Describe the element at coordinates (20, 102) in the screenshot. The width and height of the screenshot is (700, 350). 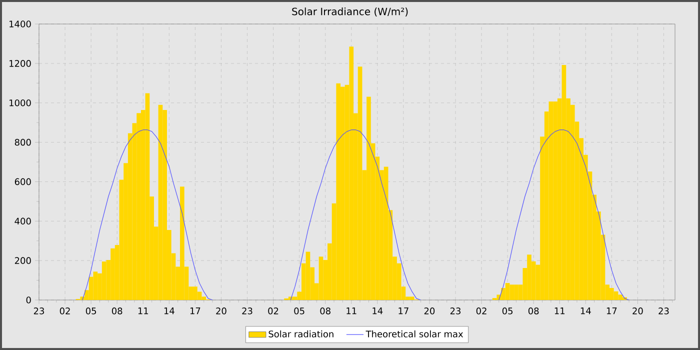
I see `y-tick-label: 1000` at that location.